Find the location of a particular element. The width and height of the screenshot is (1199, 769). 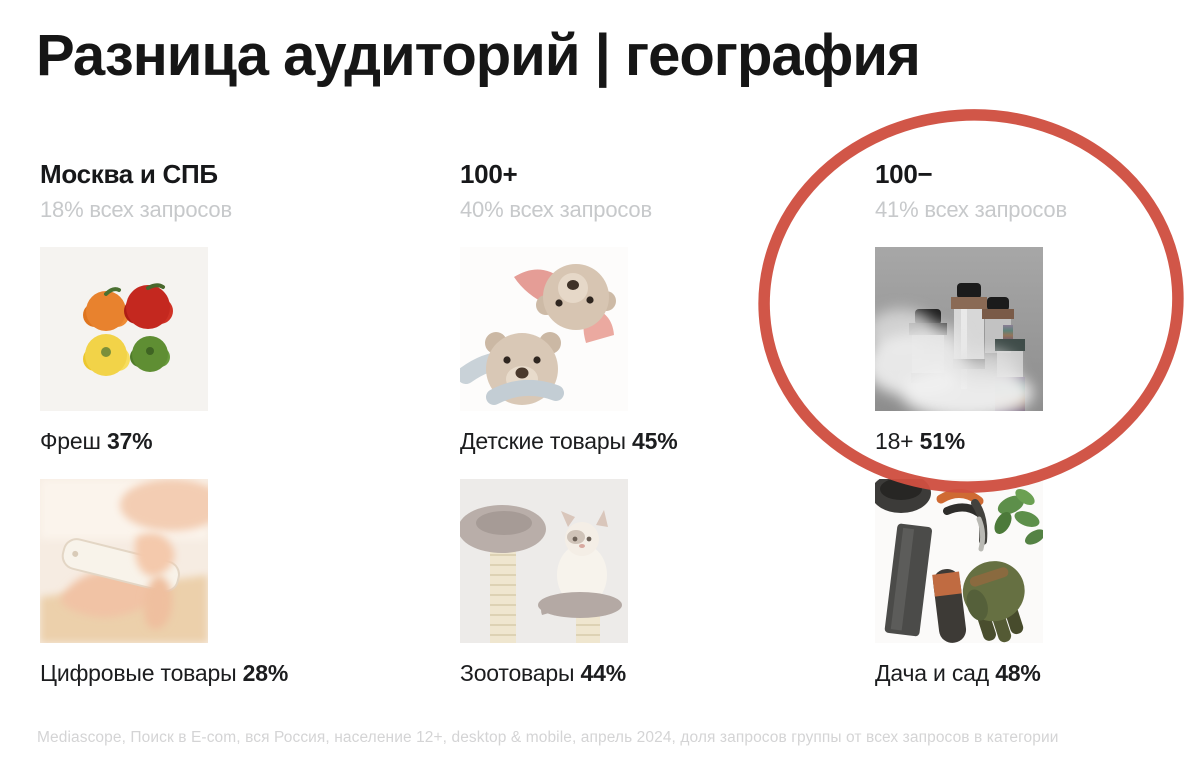

category-label: 18+ 51% is located at coordinates (920, 440).